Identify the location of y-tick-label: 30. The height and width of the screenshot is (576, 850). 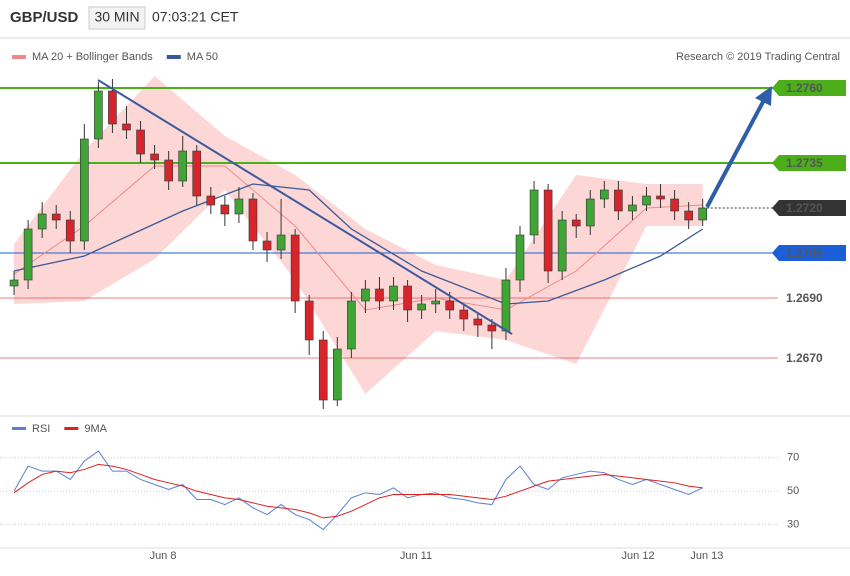
(793, 525).